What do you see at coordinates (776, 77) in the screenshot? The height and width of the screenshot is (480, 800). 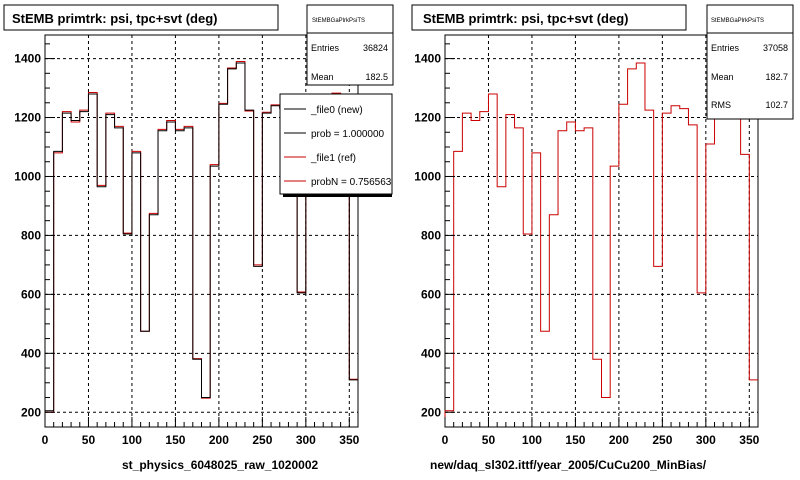 I see `right-stats-mean-value: 182.7` at bounding box center [776, 77].